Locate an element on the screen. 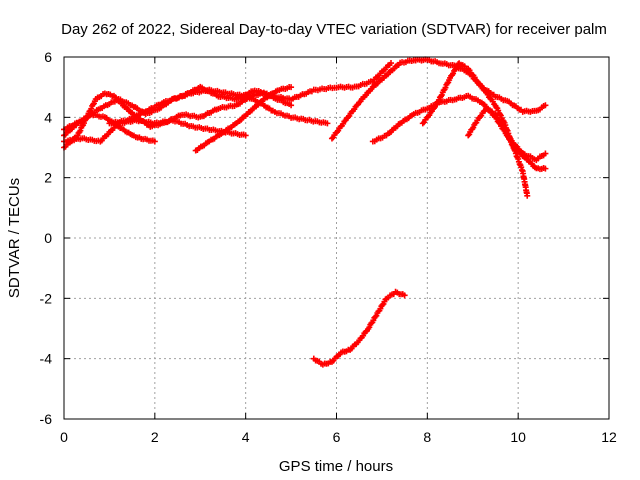 Image resolution: width=640 pixels, height=480 pixels. series-sat-i is located at coordinates (475, 129).